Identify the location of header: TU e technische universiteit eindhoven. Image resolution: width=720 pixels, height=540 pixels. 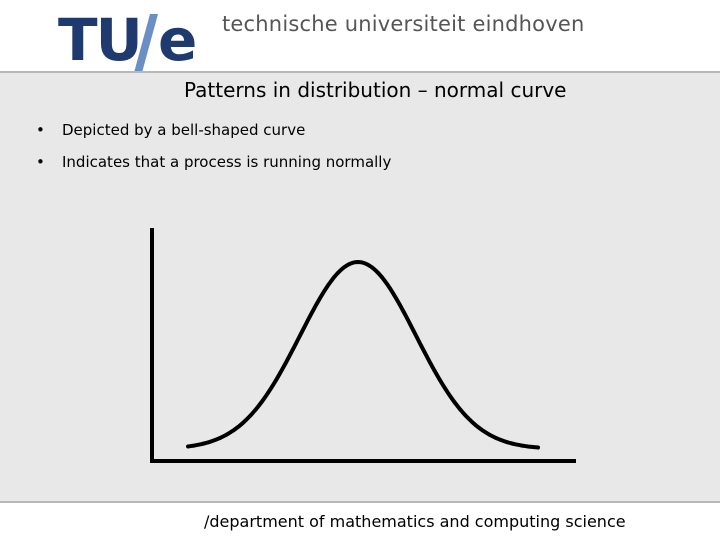
(360, 40).